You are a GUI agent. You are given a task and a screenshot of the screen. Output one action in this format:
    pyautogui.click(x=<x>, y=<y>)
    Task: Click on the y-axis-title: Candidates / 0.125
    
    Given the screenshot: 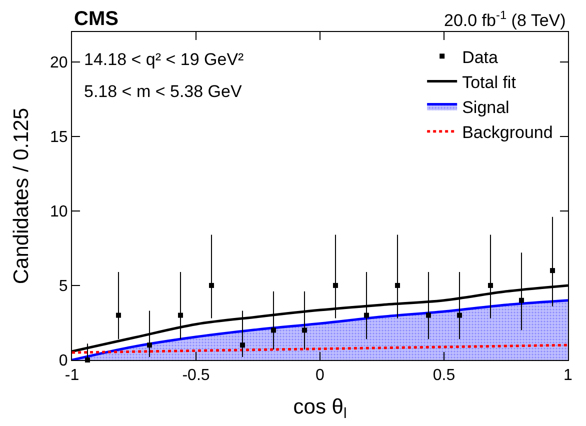 What is the action you would take?
    pyautogui.click(x=22, y=196)
    